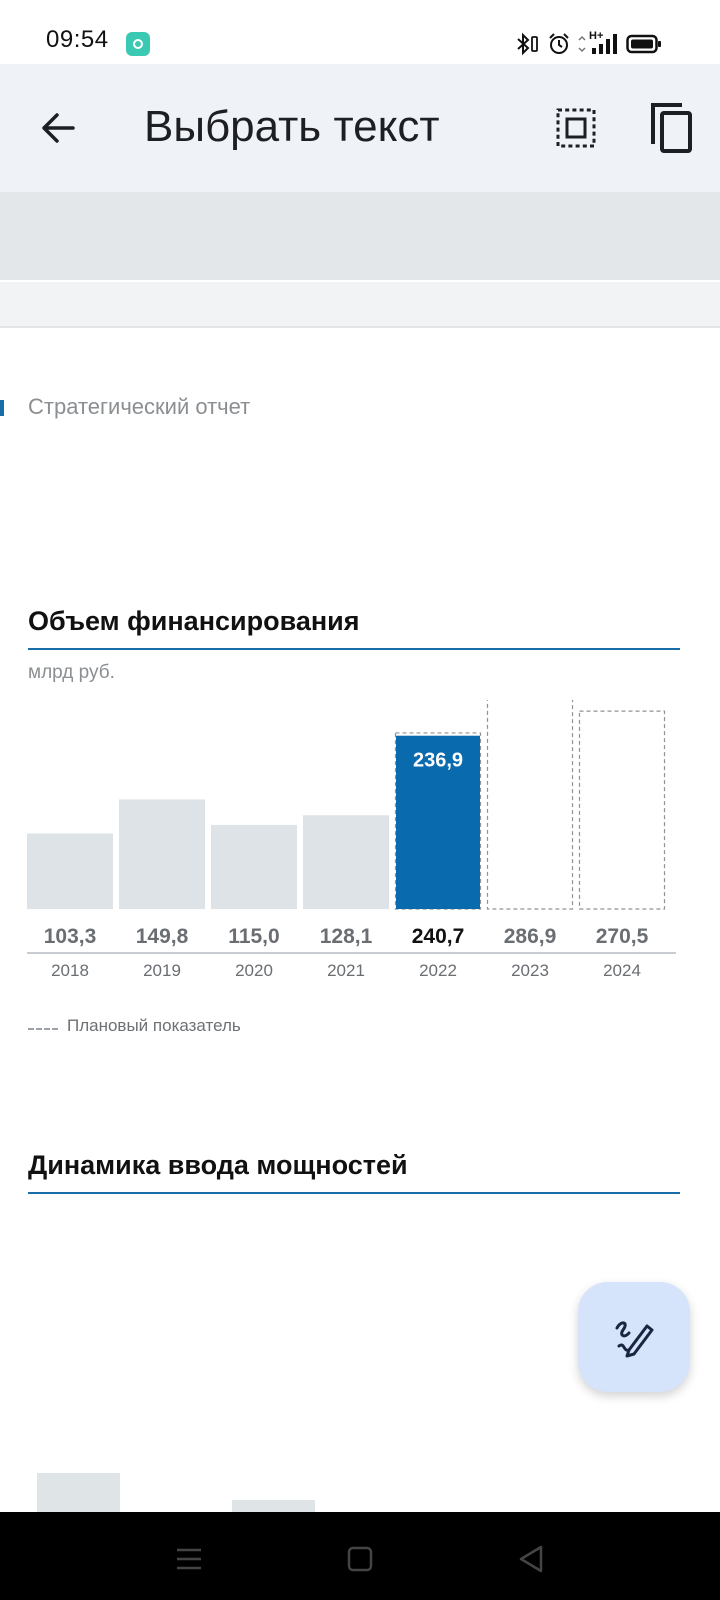 This screenshot has height=1600, width=720. I want to click on chart-value-label: 103,3, so click(70, 936).